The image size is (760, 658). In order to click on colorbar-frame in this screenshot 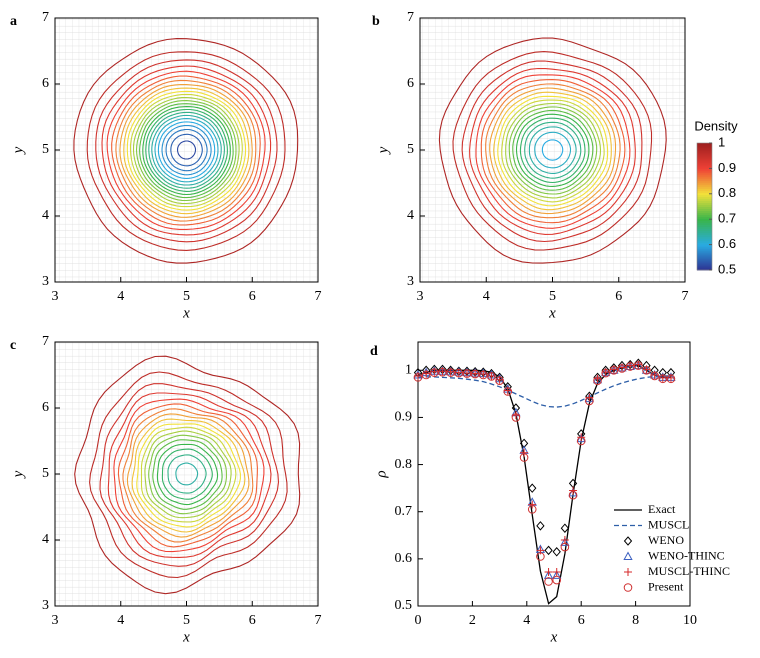, I will do `click(704, 206)`.